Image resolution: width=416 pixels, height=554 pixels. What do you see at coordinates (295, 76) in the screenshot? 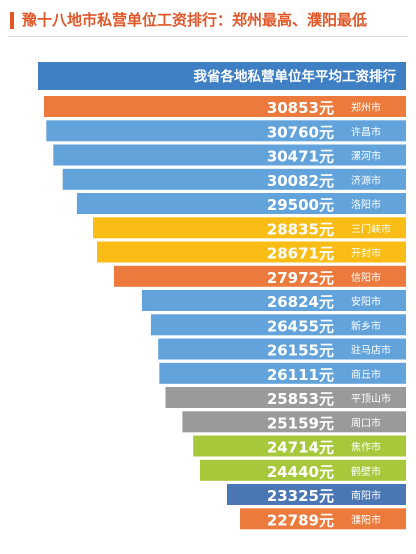
I see `chart-title: 我省各地私营单位年平均工资排行` at bounding box center [295, 76].